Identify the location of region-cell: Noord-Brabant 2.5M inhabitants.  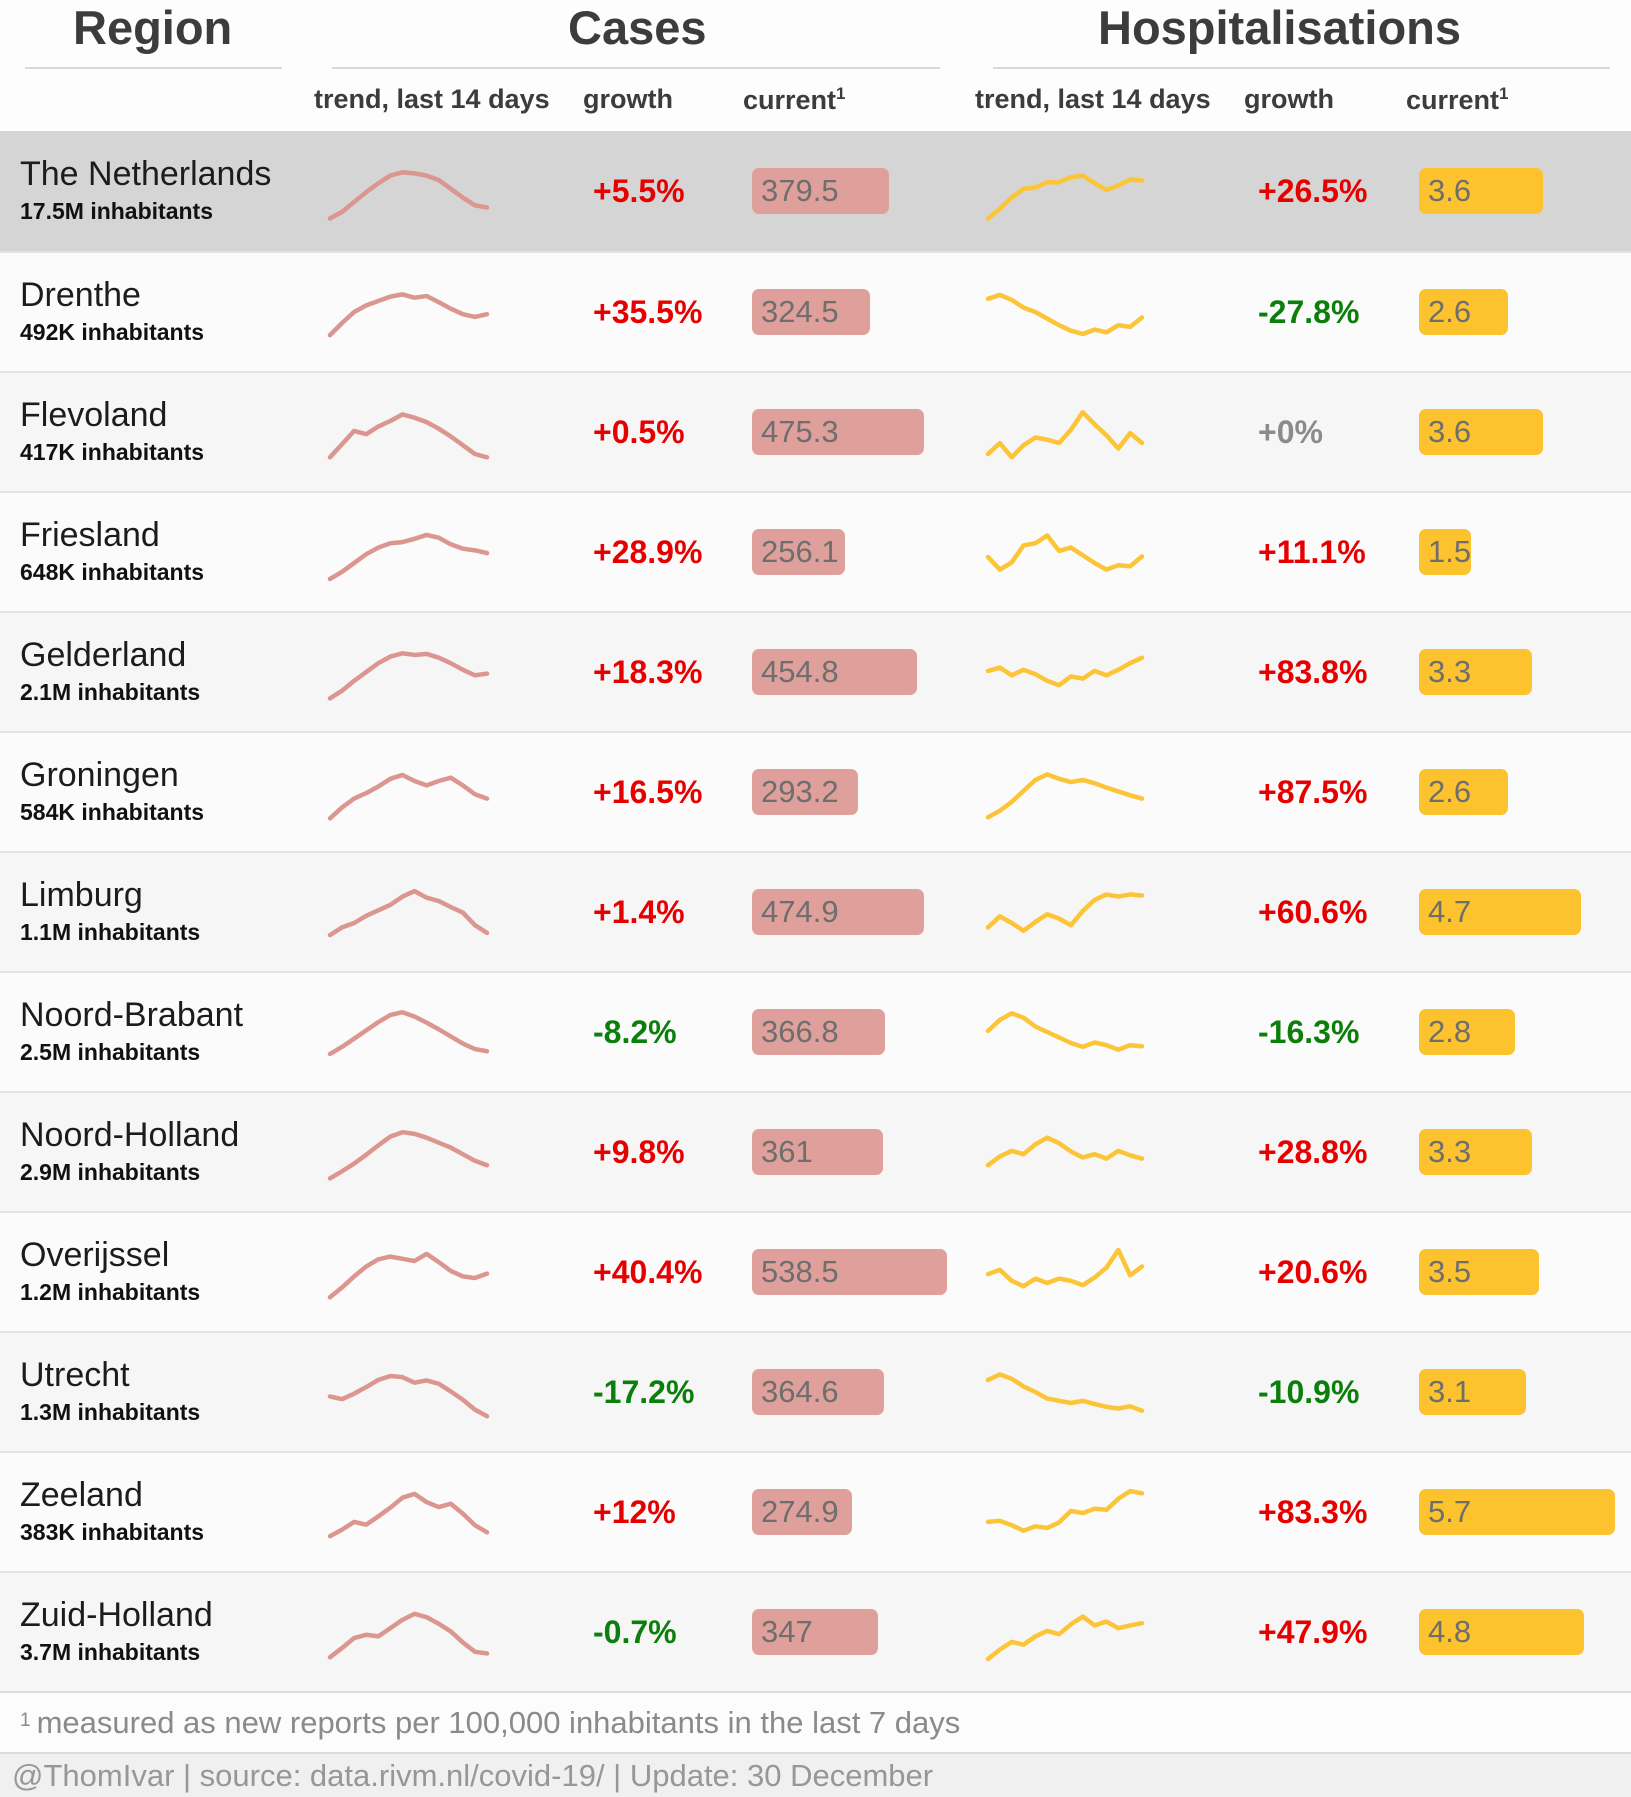
(155, 1031).